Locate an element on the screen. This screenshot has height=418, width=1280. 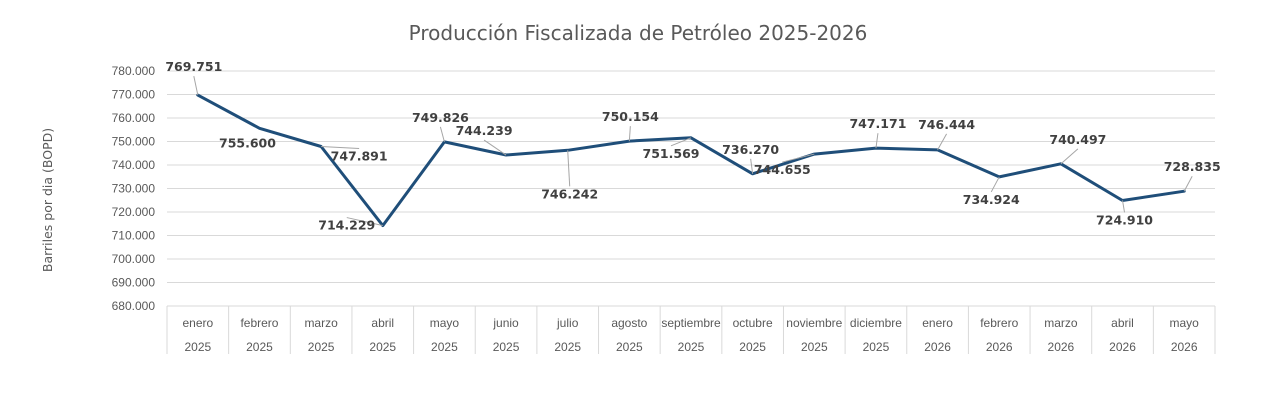
y-tick-label: 730.000 is located at coordinates (134, 189).